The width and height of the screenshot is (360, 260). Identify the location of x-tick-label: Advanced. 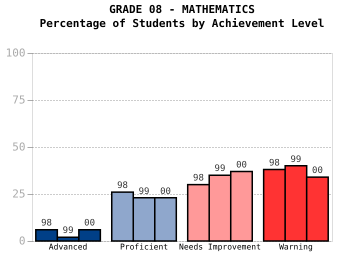
(68, 247).